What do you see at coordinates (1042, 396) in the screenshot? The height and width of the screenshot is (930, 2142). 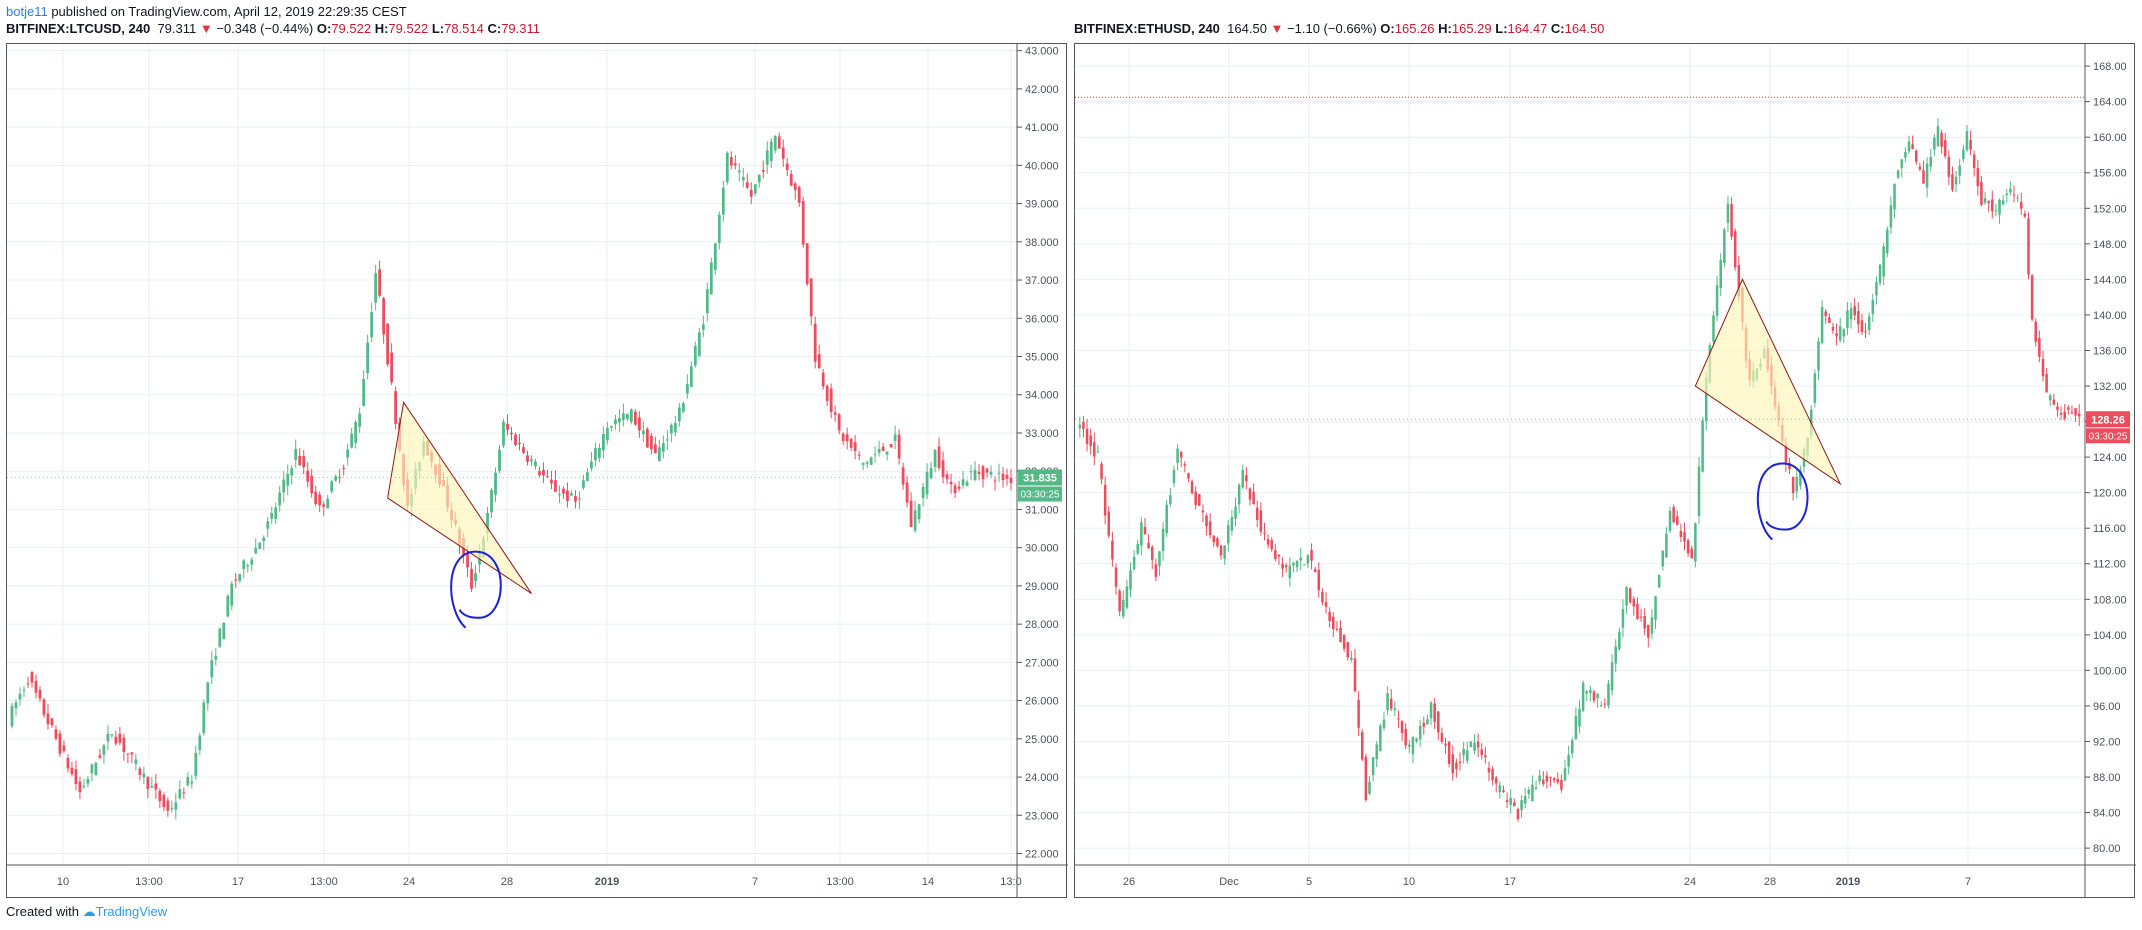 I see `y-tick-label: 34.000` at bounding box center [1042, 396].